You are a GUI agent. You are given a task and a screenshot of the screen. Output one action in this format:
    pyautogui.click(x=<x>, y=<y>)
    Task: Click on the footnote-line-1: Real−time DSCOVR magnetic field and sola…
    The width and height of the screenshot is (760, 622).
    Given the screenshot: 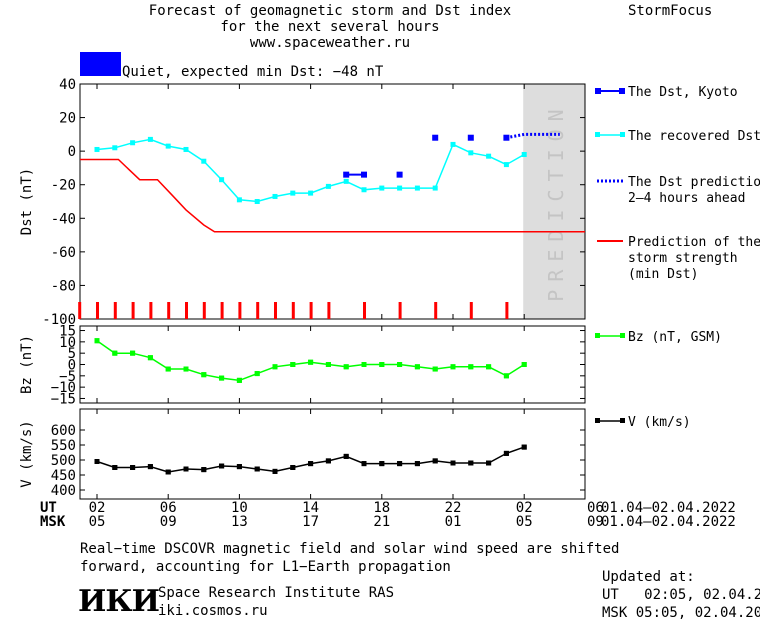 What is the action you would take?
    pyautogui.click(x=350, y=549)
    